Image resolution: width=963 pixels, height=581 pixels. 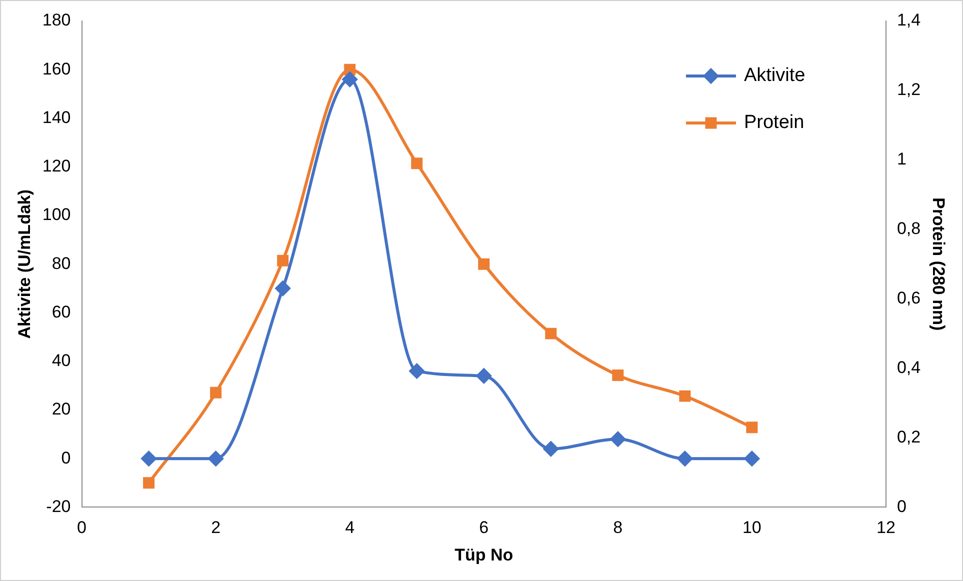 I want to click on legend-label: Aktivite, so click(x=775, y=75).